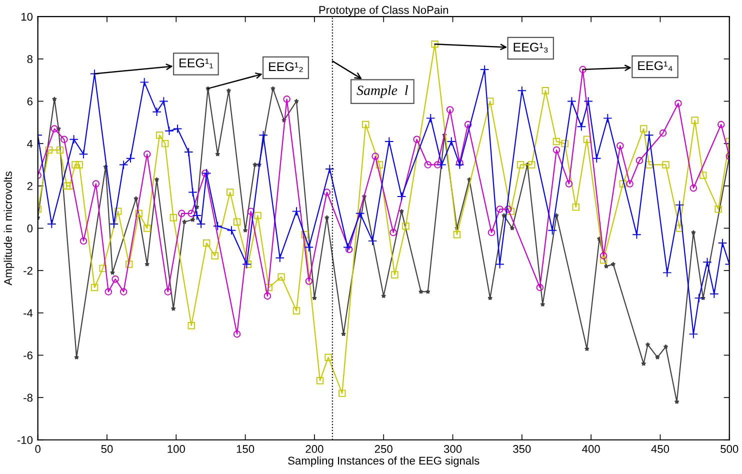 The image size is (742, 474). What do you see at coordinates (30, 144) in the screenshot?
I see `y-tick-label: 4` at bounding box center [30, 144].